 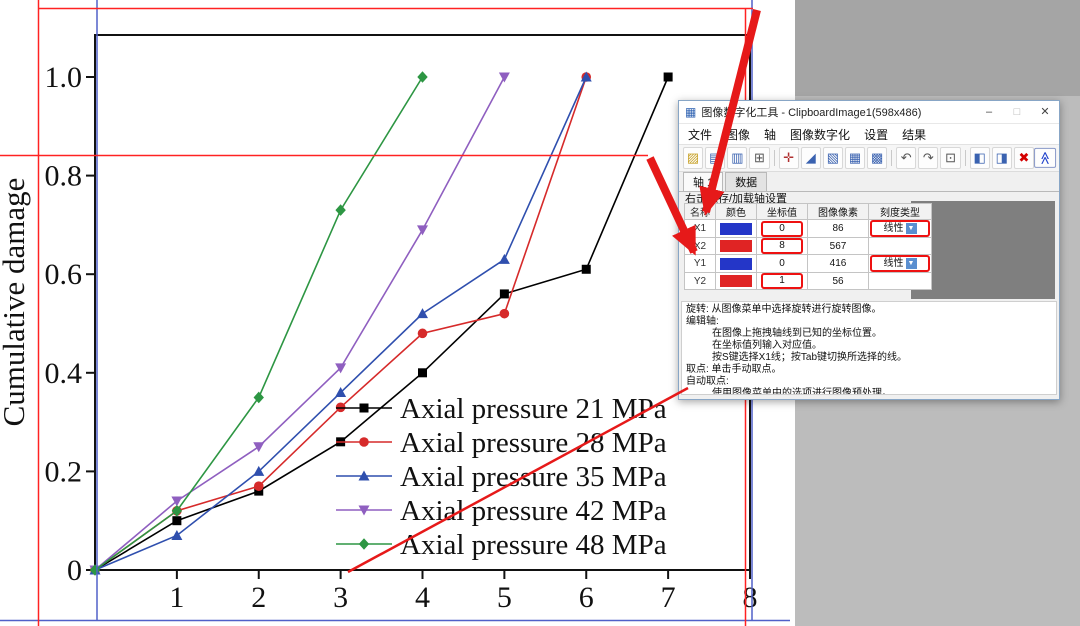 What do you see at coordinates (737, 158) in the screenshot?
I see `export-icon: ▥` at bounding box center [737, 158].